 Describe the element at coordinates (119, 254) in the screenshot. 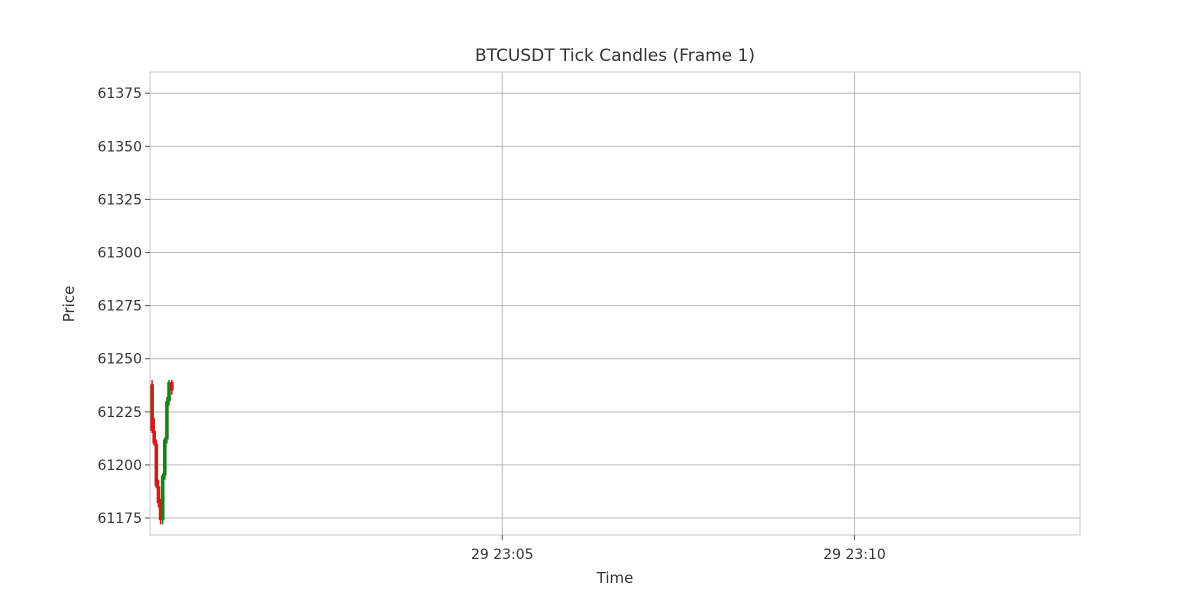

I see `y-tick-label: 61300` at that location.